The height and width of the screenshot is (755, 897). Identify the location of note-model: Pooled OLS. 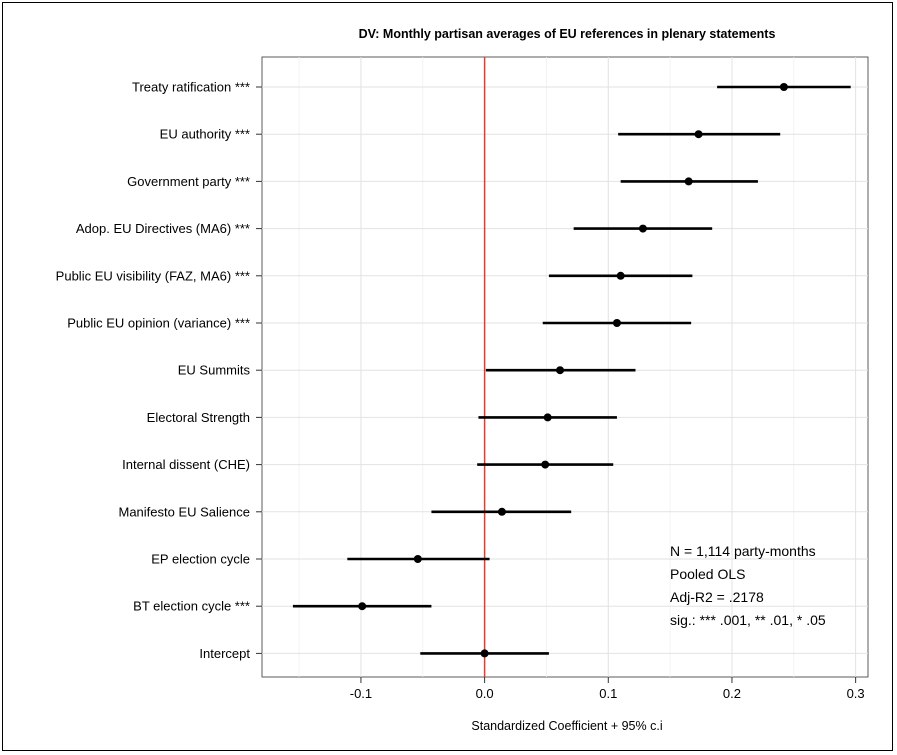
(708, 574).